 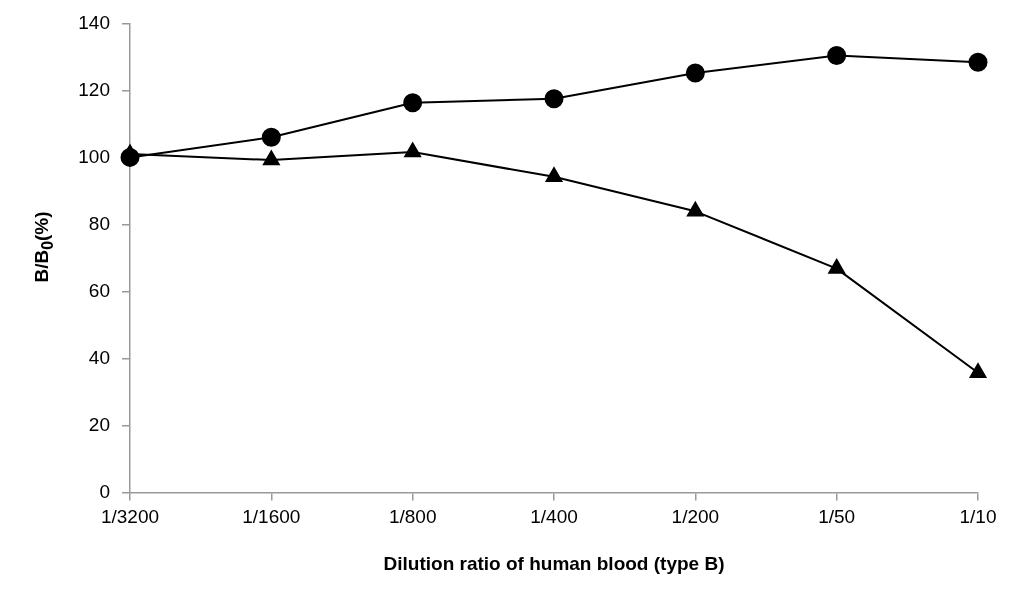 What do you see at coordinates (99, 424) in the screenshot?
I see `y-tick-label: 20` at bounding box center [99, 424].